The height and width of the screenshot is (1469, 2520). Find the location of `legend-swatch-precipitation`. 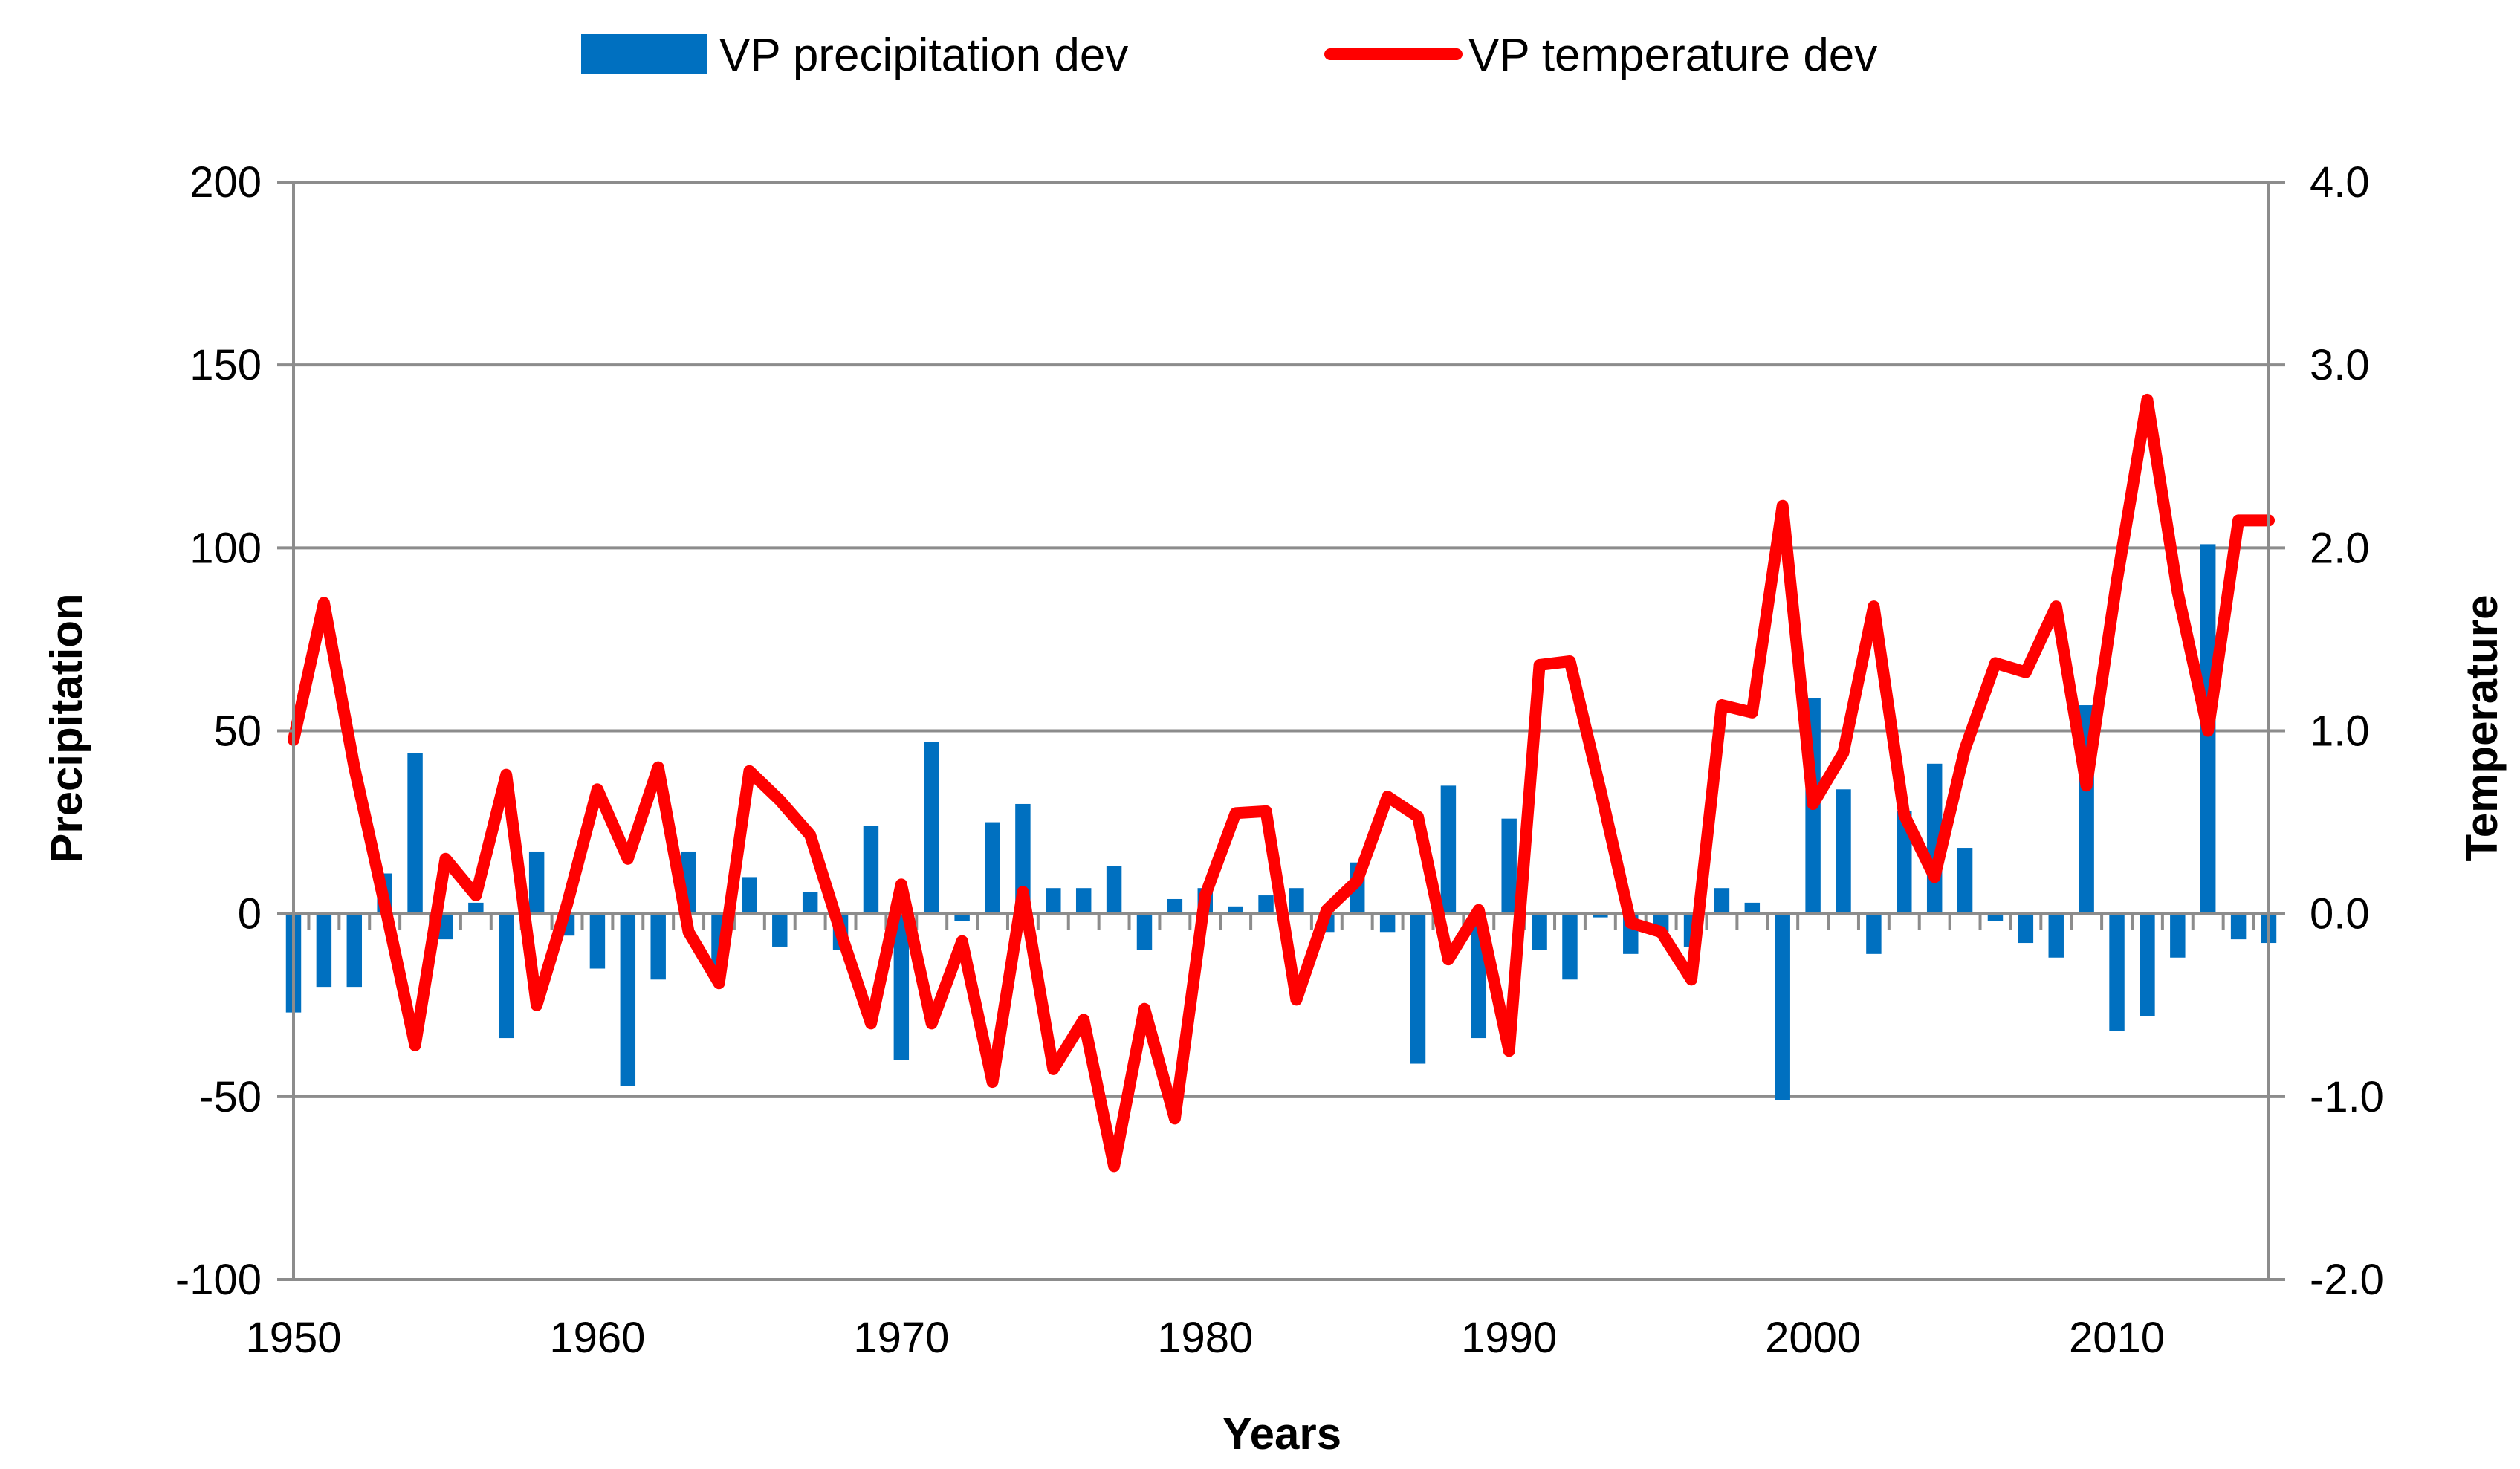

legend-swatch-precipitation is located at coordinates (644, 54).